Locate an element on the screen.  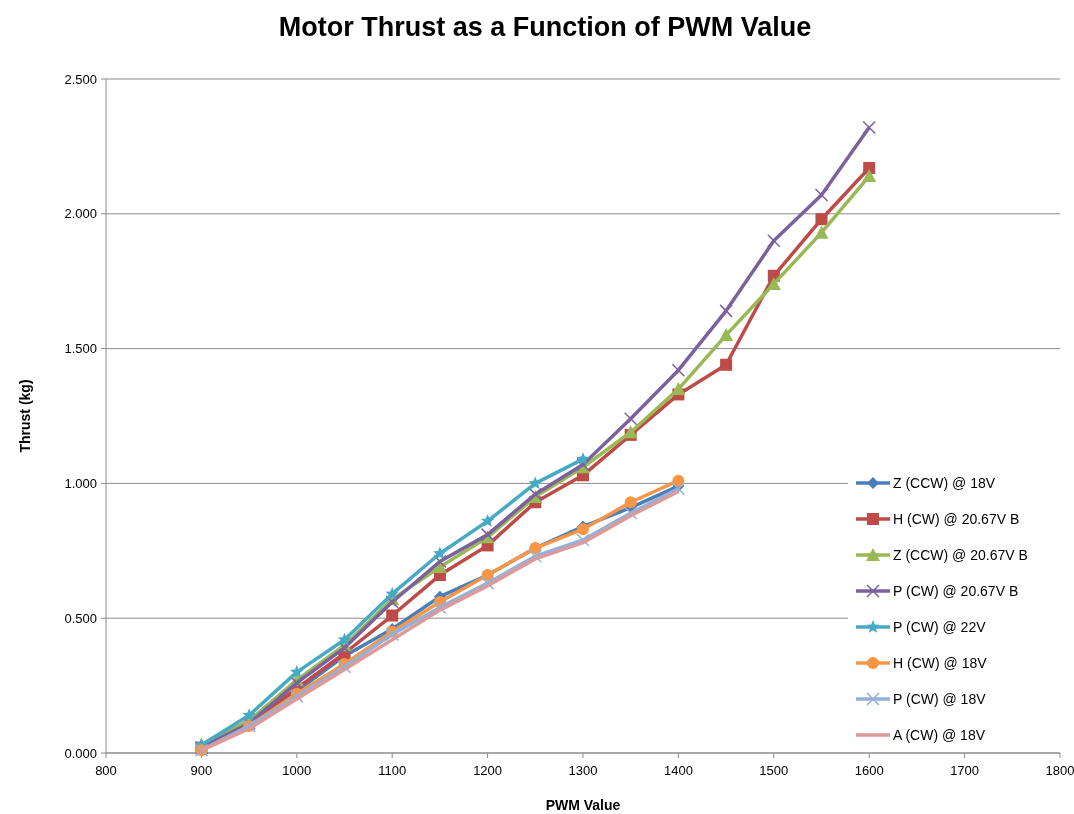
x-axis-title: PWM Value is located at coordinates (583, 805).